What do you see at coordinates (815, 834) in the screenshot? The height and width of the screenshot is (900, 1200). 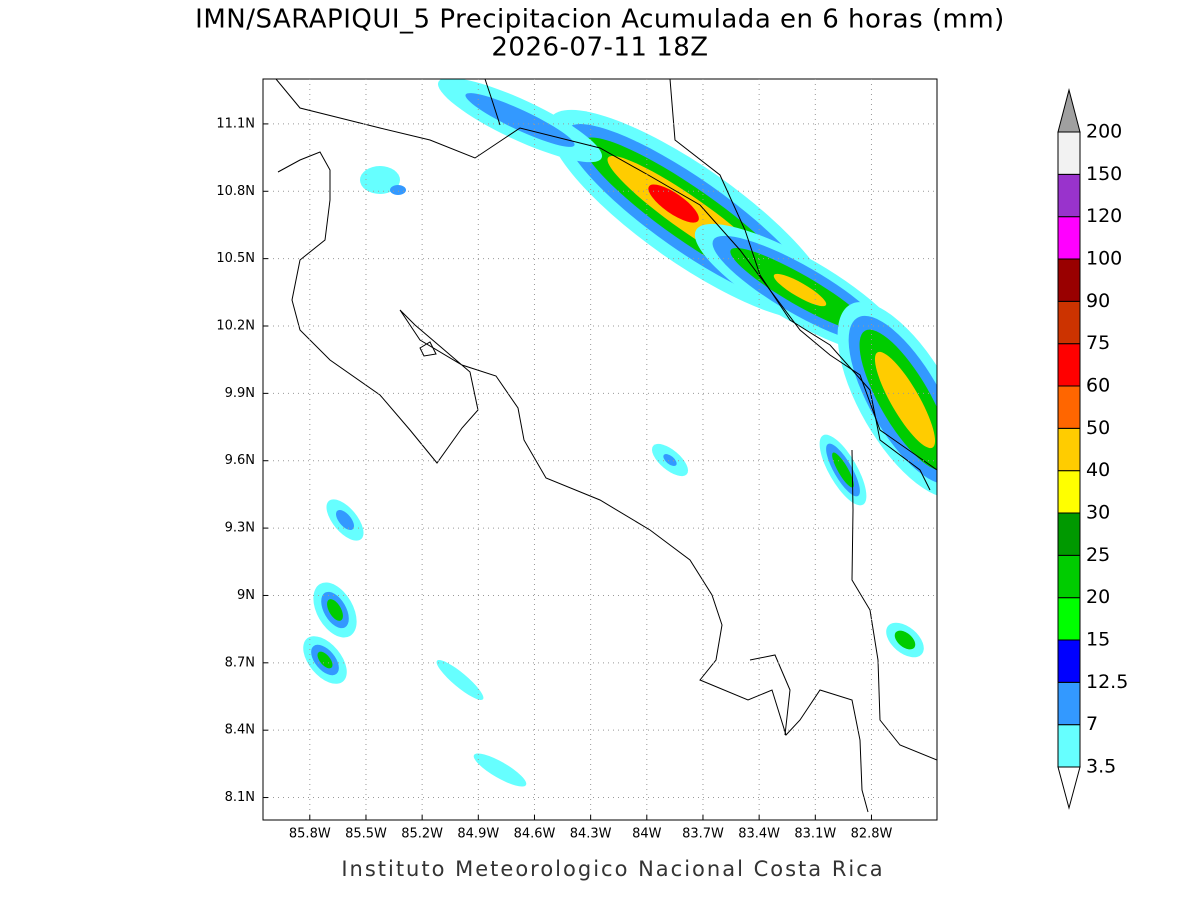 I see `x-tick-label: 83.1W` at bounding box center [815, 834].